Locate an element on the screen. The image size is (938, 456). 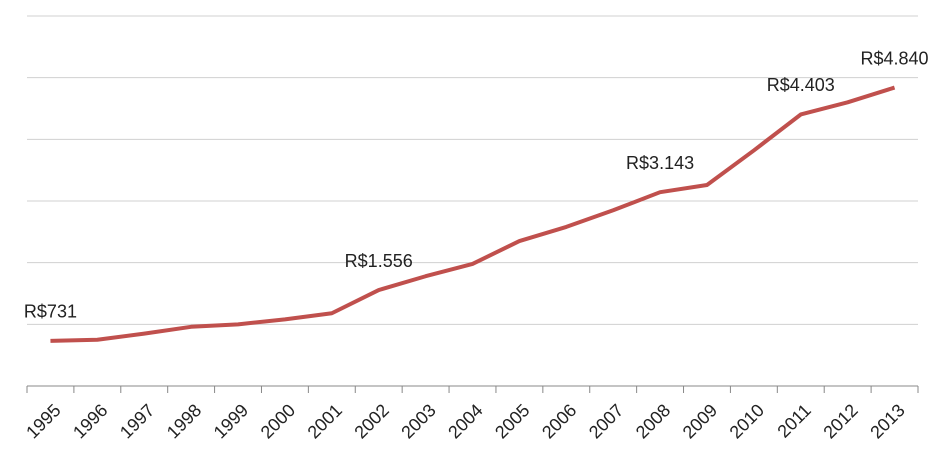
x-tick-label: 2005 is located at coordinates (512, 421).